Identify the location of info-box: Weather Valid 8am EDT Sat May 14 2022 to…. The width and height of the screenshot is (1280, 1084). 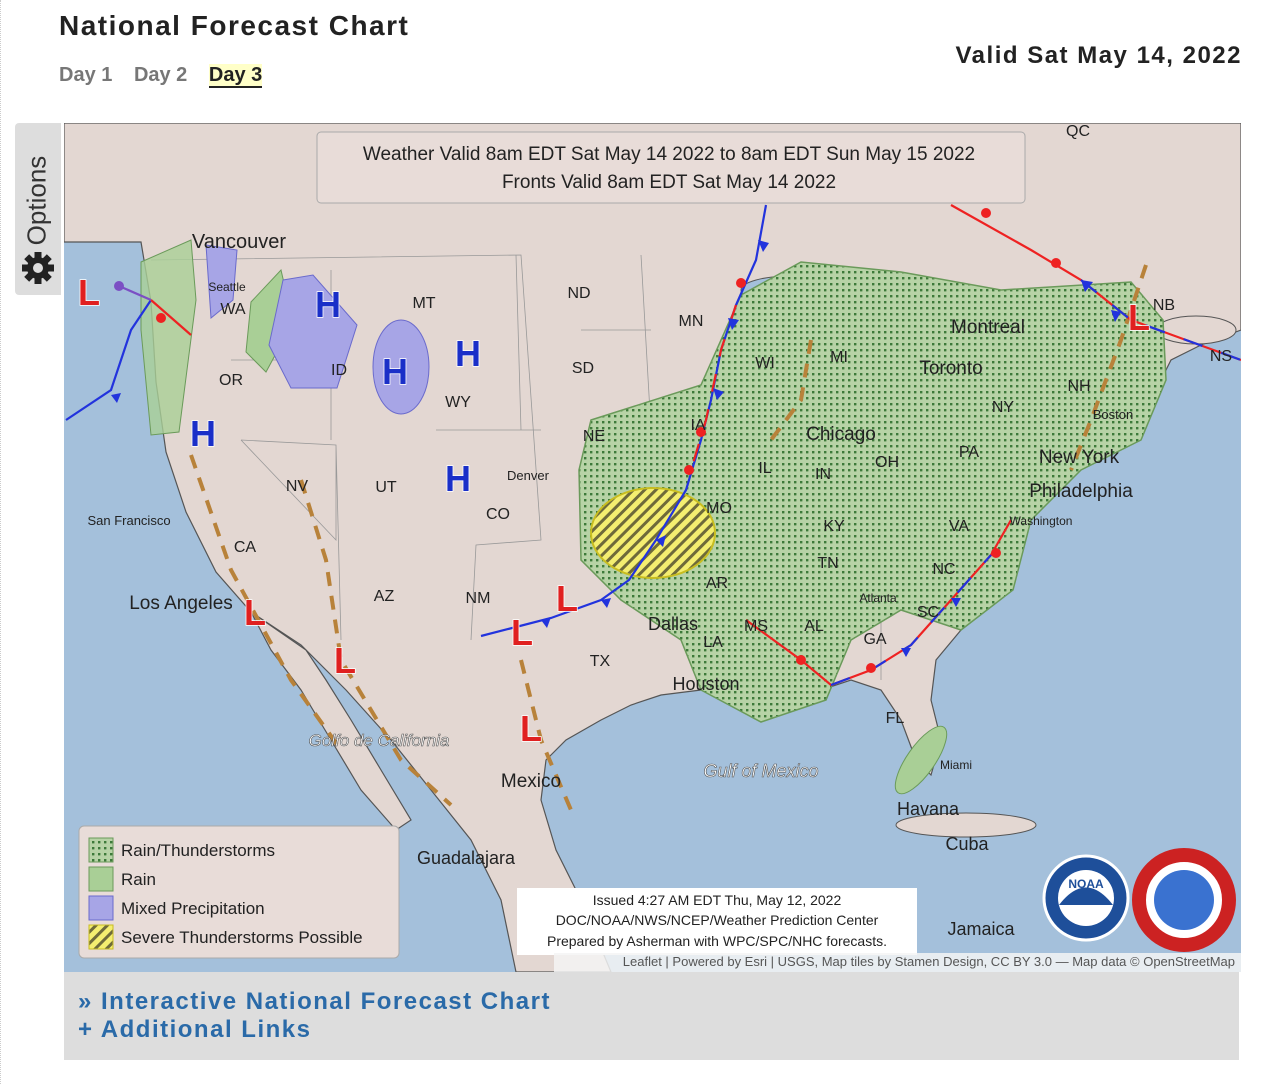
(671, 167).